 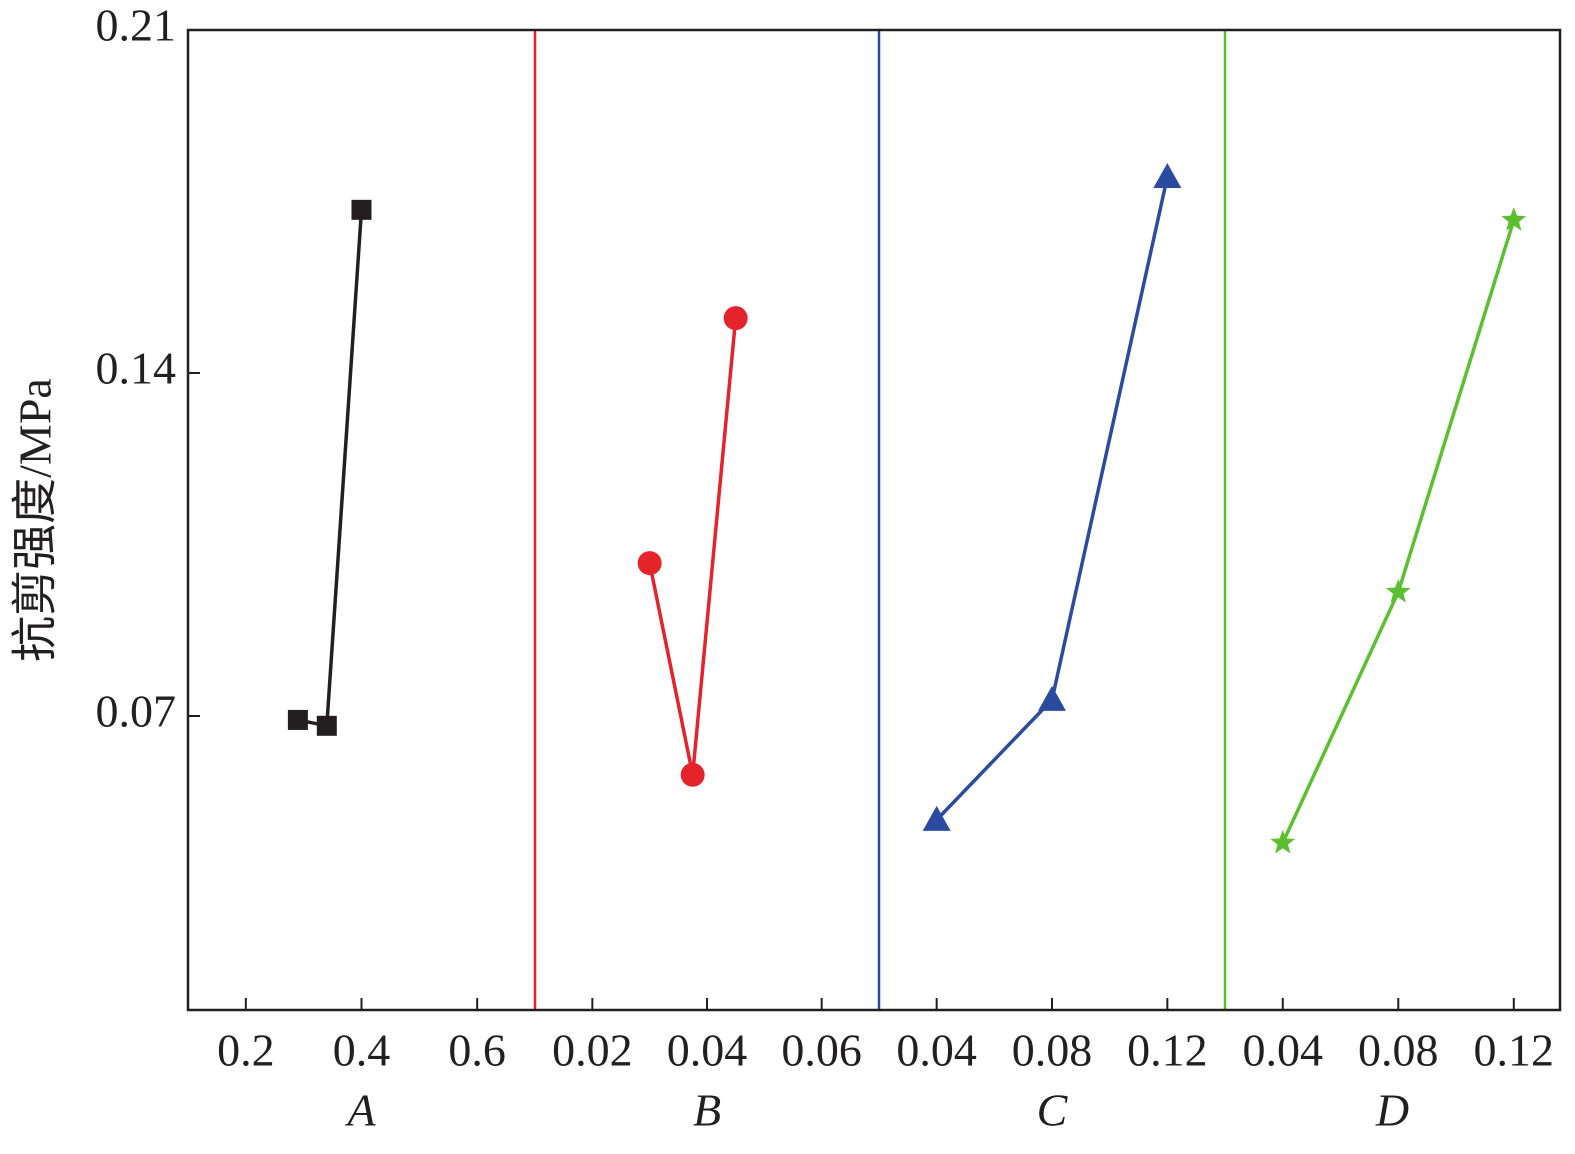 What do you see at coordinates (592, 1050) in the screenshot?
I see `x-tick-label: 0.02` at bounding box center [592, 1050].